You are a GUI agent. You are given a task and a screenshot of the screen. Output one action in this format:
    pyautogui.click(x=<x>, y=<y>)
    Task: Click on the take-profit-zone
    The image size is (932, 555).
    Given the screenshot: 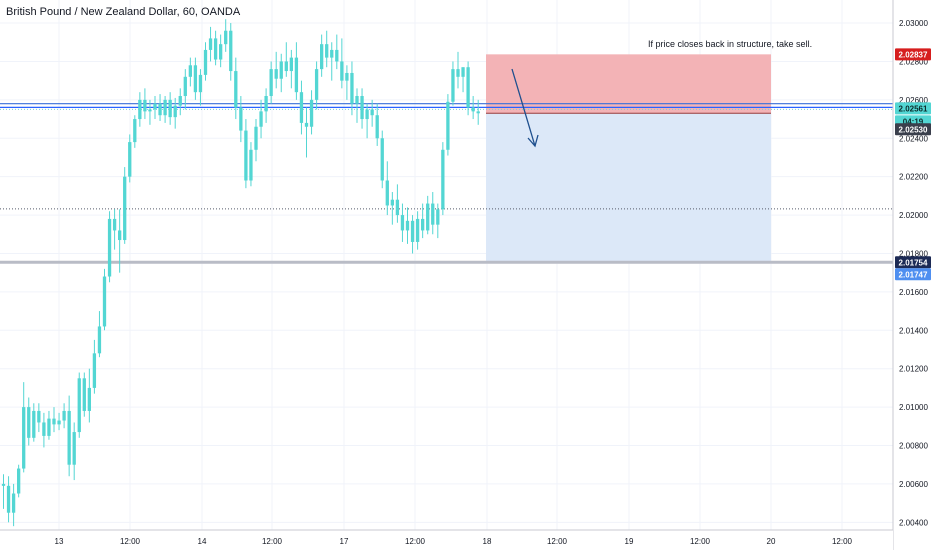 What is the action you would take?
    pyautogui.click(x=628, y=188)
    